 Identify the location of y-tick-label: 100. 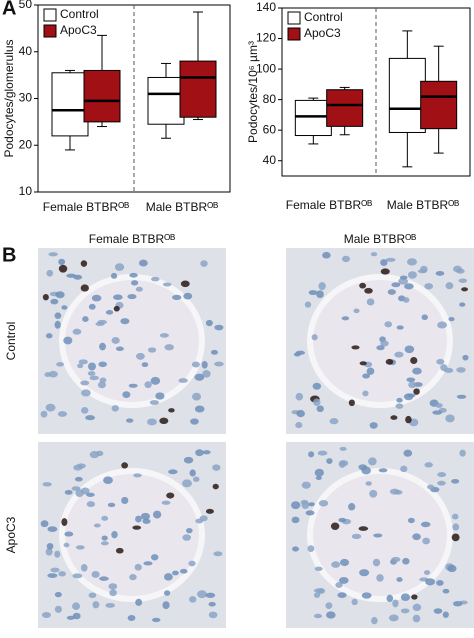
(266, 68).